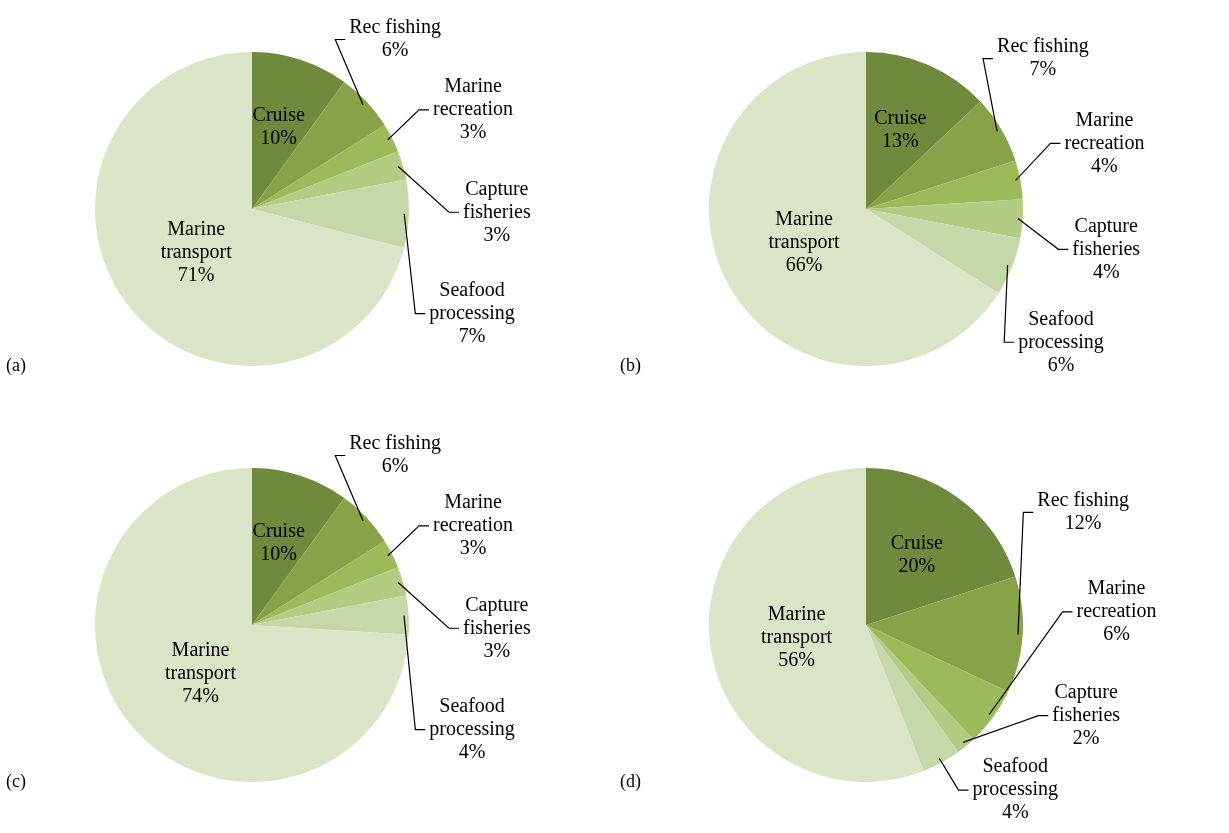 This screenshot has height=833, width=1229. What do you see at coordinates (16, 365) in the screenshot?
I see `text: (a)` at bounding box center [16, 365].